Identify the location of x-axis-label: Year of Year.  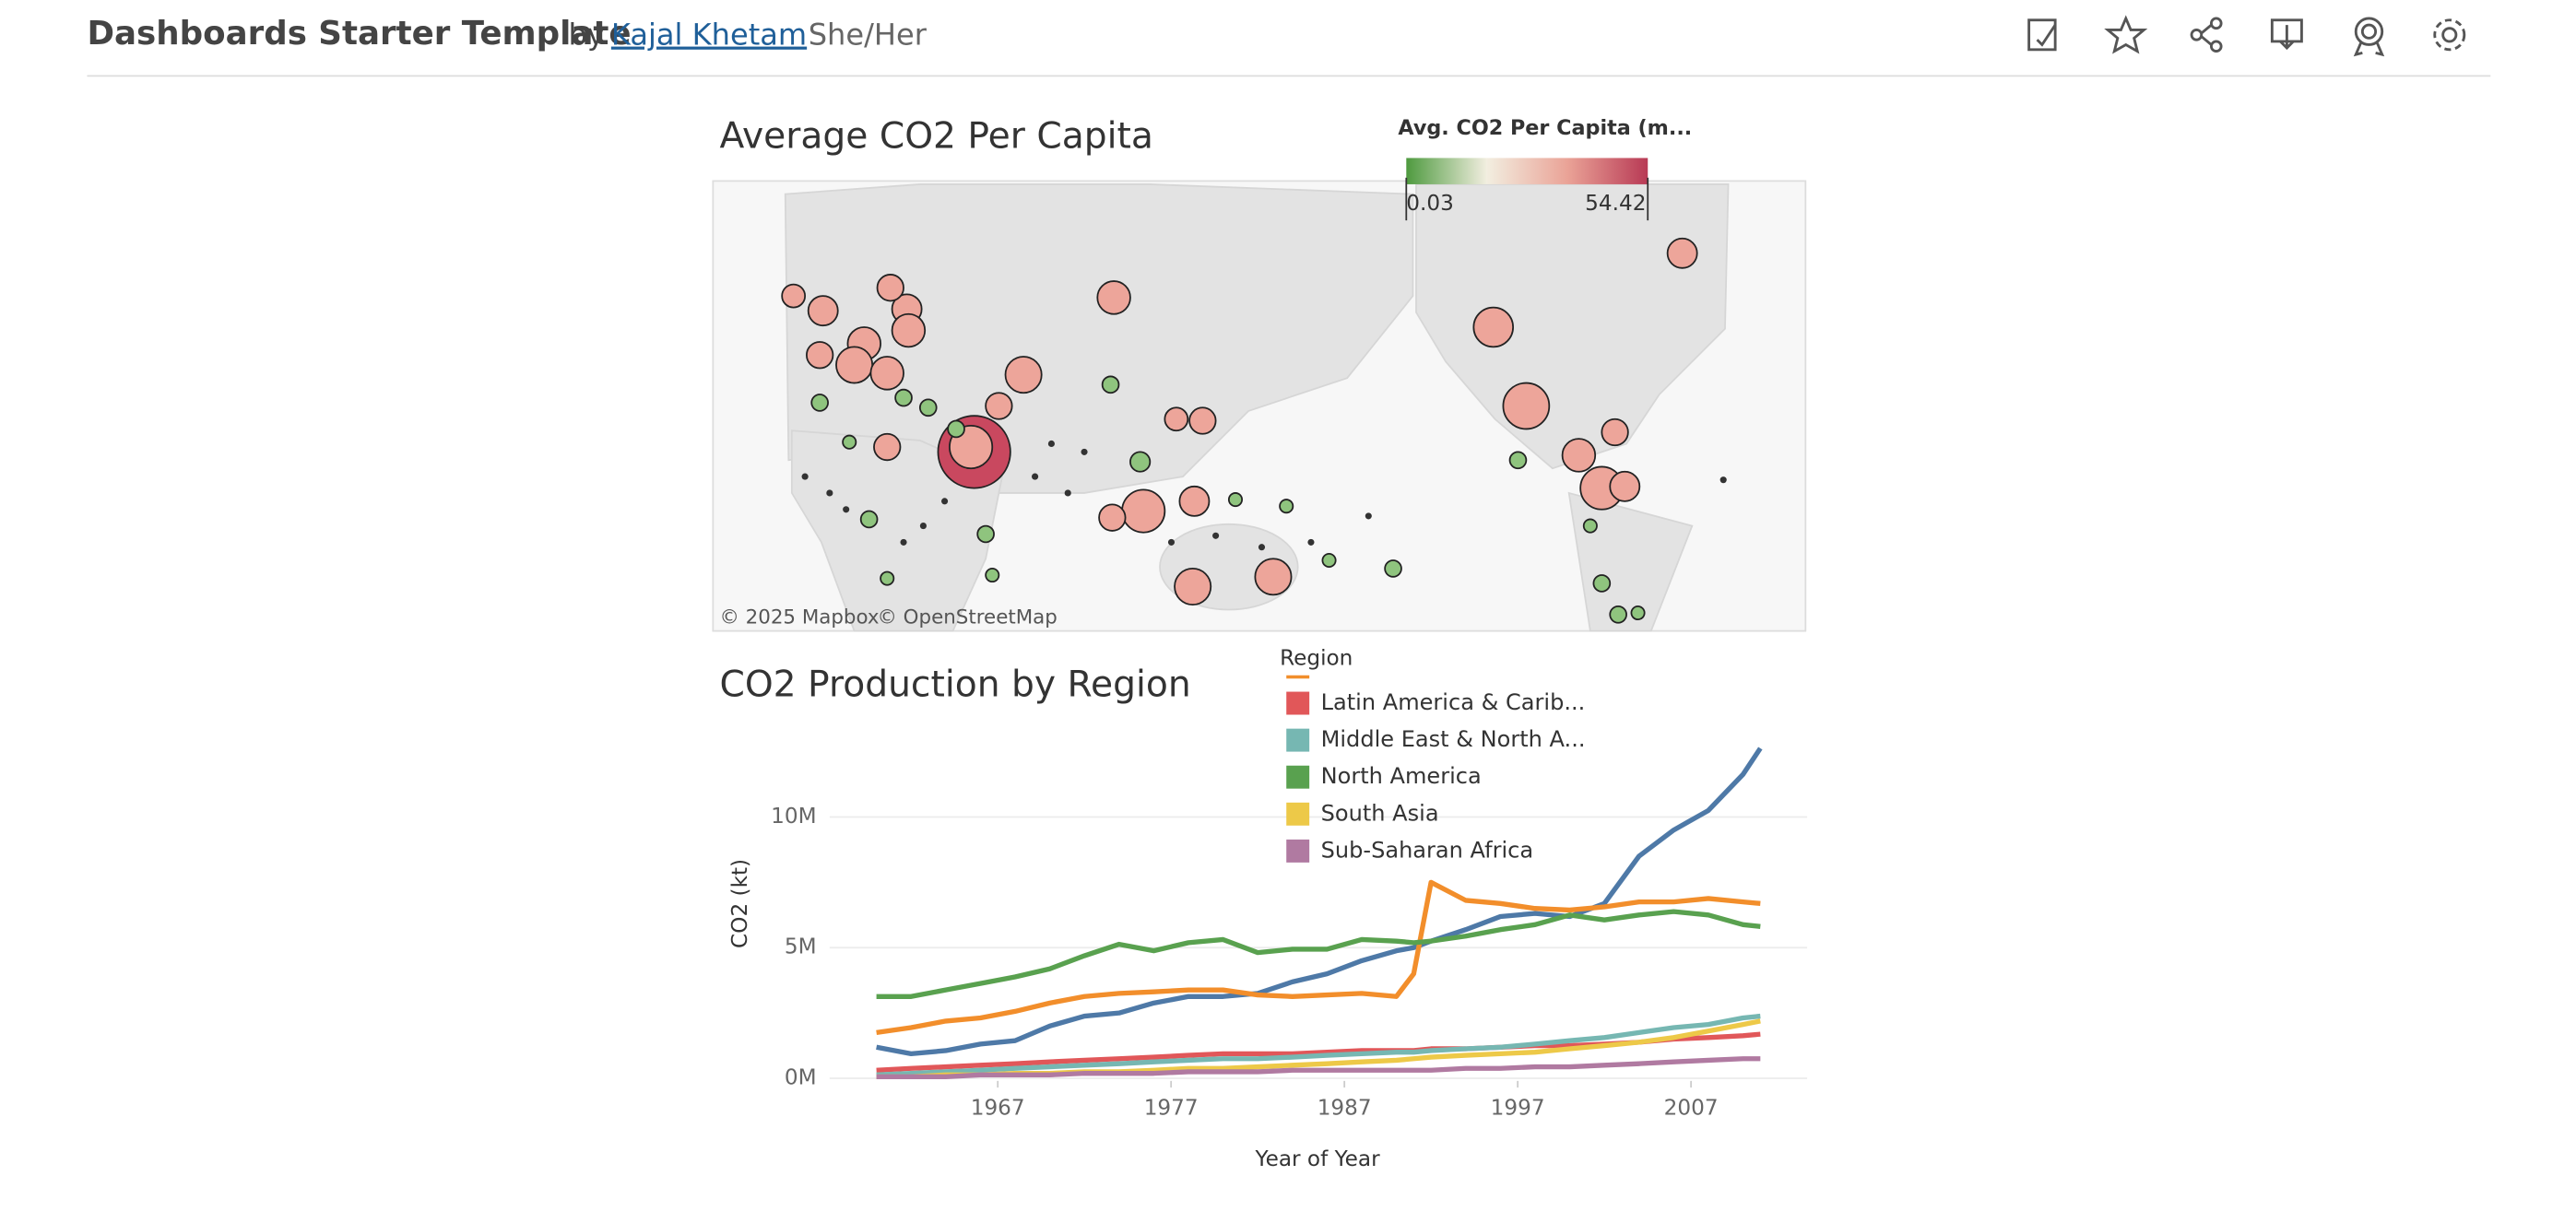
(1318, 1159).